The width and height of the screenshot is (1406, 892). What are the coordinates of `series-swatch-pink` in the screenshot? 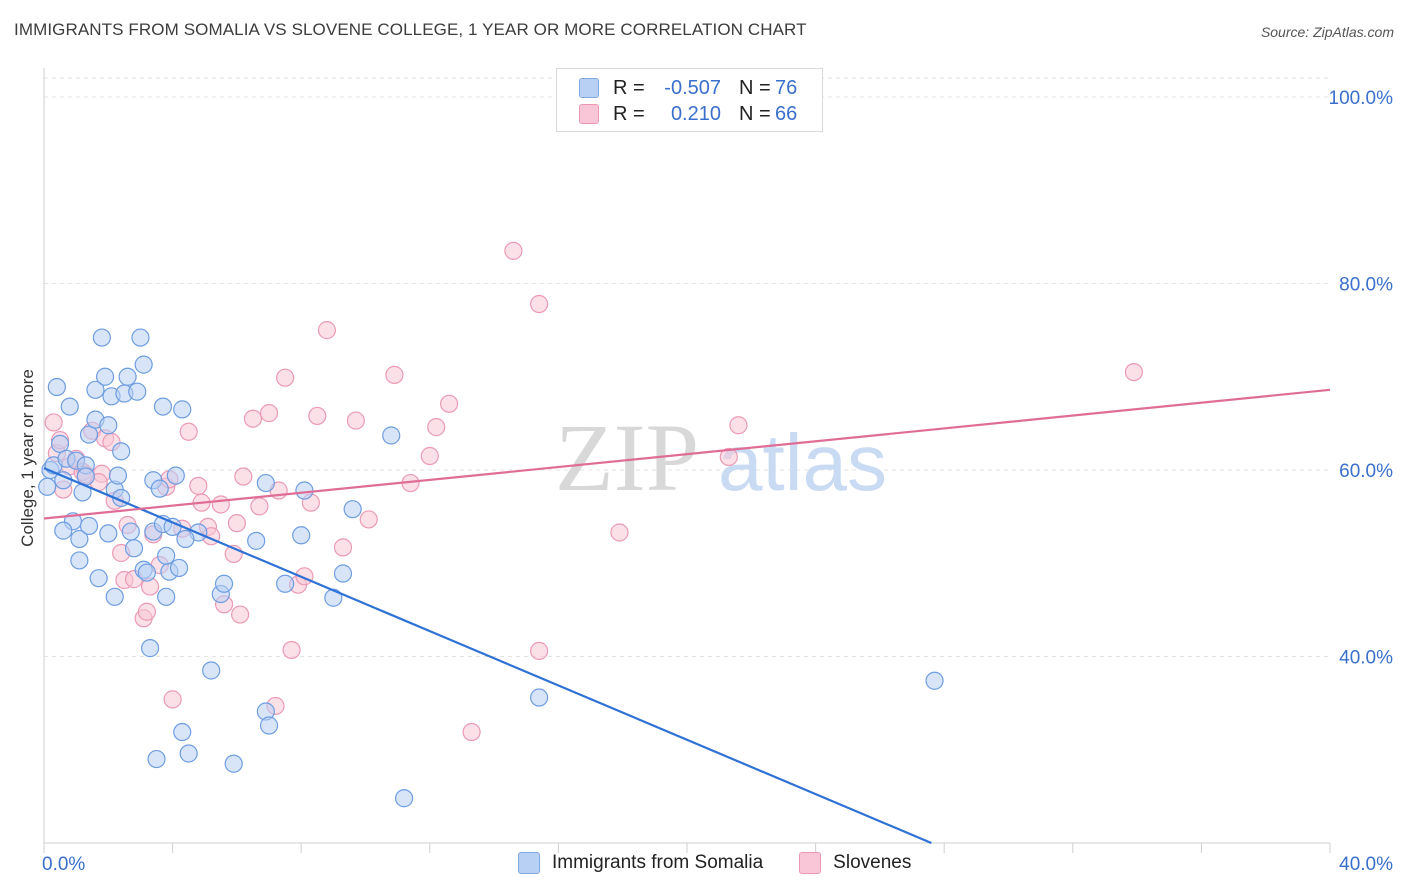 It's located at (810, 863).